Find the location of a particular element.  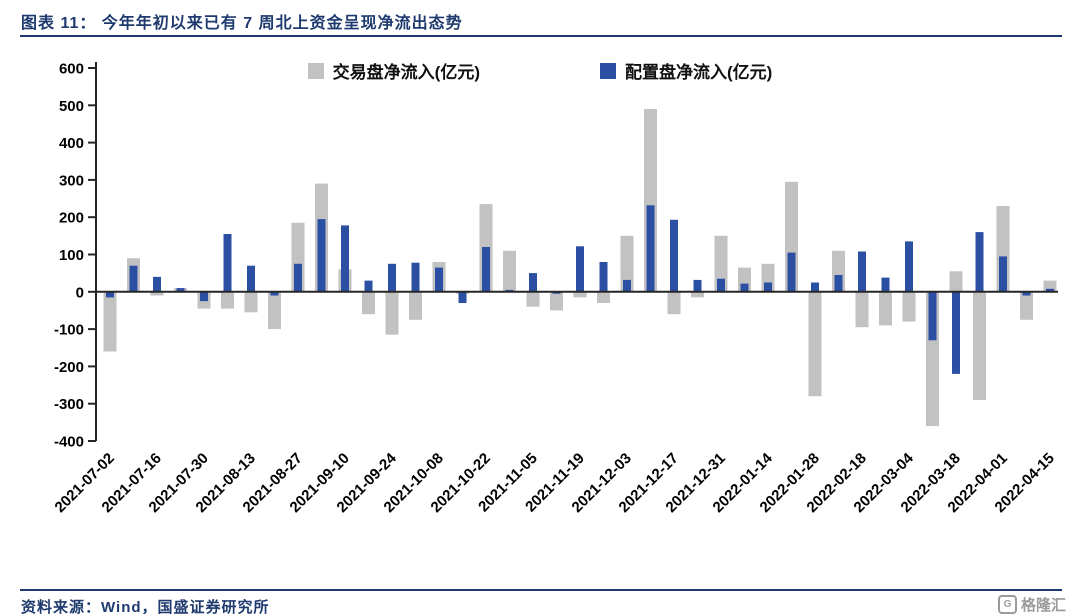

y-tick-label: -100 is located at coordinates (69, 330).